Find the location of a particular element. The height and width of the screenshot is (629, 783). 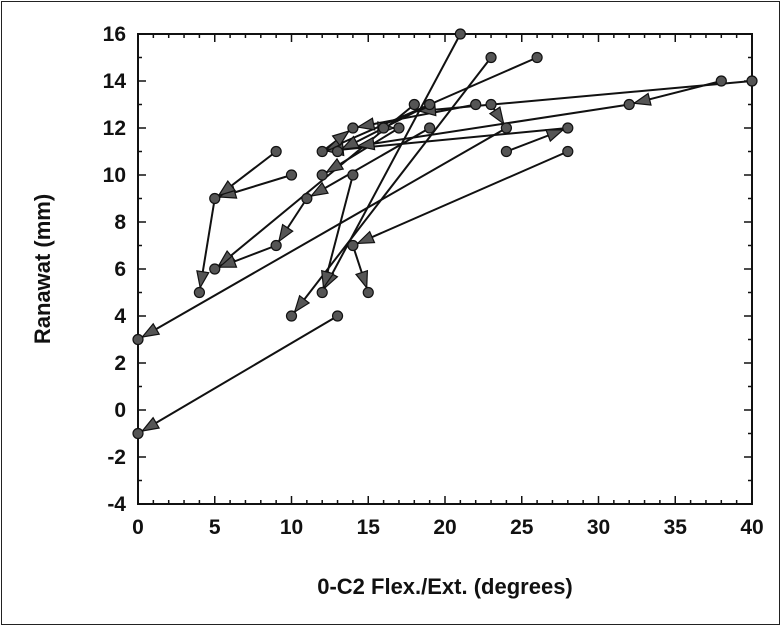

x-tick-label: 0 is located at coordinates (138, 527).